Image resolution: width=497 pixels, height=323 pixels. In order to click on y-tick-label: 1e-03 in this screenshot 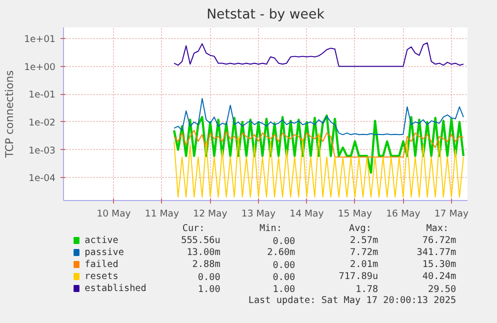, I will do `click(42, 150)`.